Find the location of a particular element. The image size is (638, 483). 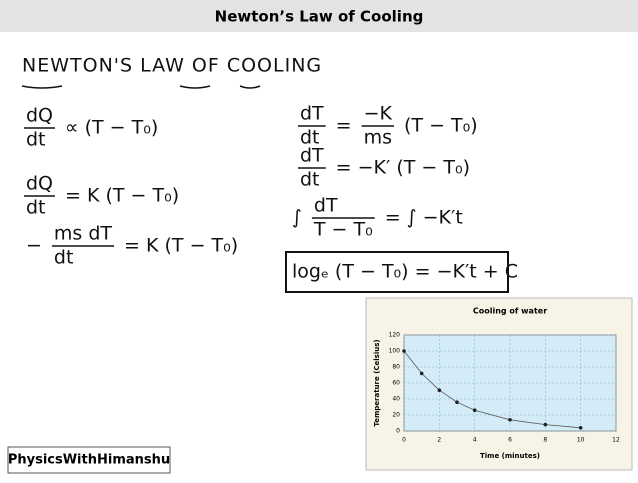

numerator: ms dT is located at coordinates (83, 234).